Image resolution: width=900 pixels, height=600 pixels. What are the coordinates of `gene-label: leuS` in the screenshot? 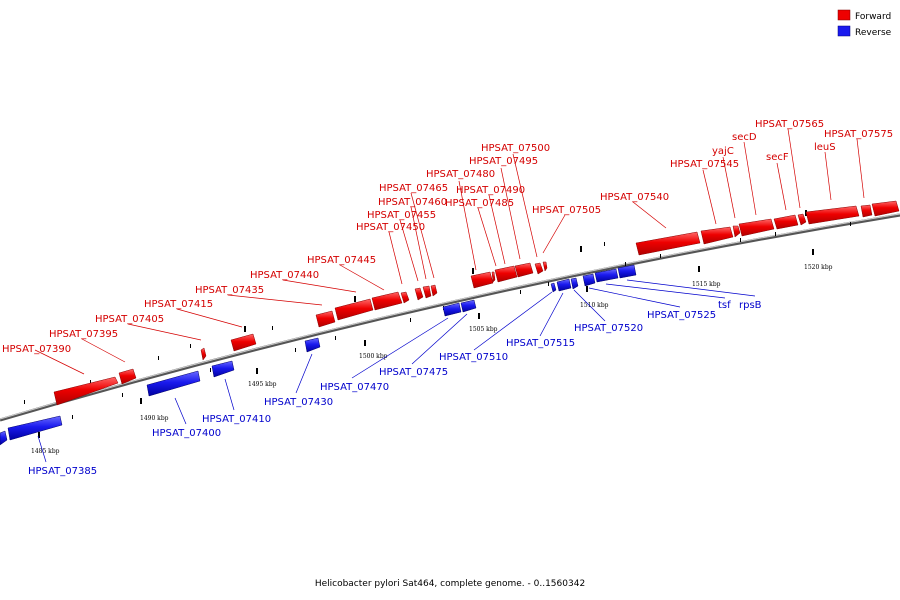 It's located at (825, 147).